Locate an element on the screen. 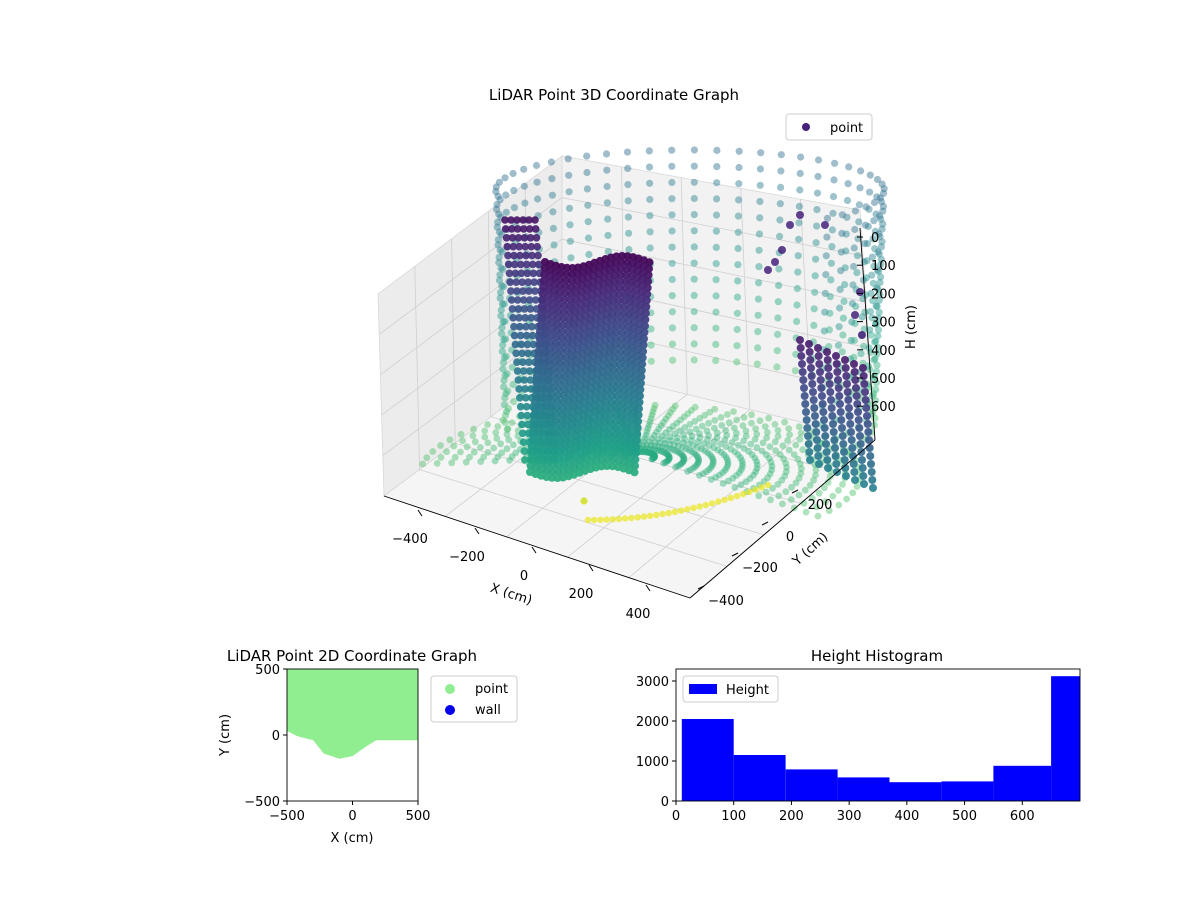 The image size is (1200, 900). histogram-y-tick-label: 3000 is located at coordinates (652, 682).